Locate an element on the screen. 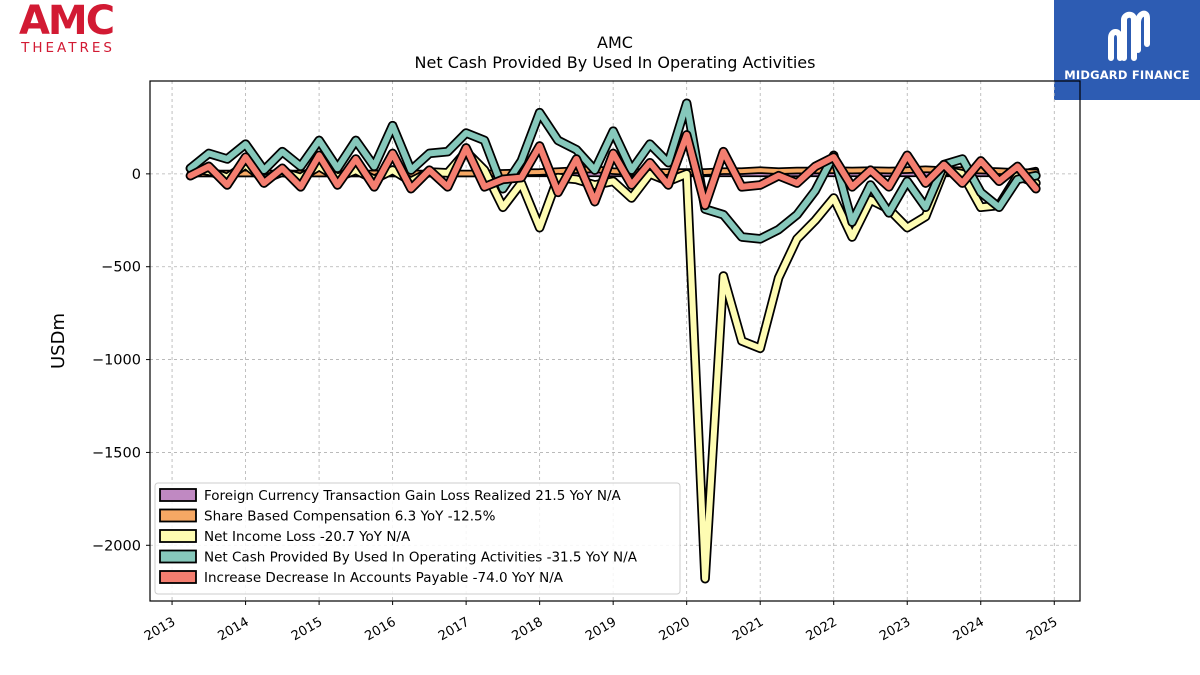 This screenshot has height=675, width=1200. x-tick-label: 2021 is located at coordinates (748, 630).